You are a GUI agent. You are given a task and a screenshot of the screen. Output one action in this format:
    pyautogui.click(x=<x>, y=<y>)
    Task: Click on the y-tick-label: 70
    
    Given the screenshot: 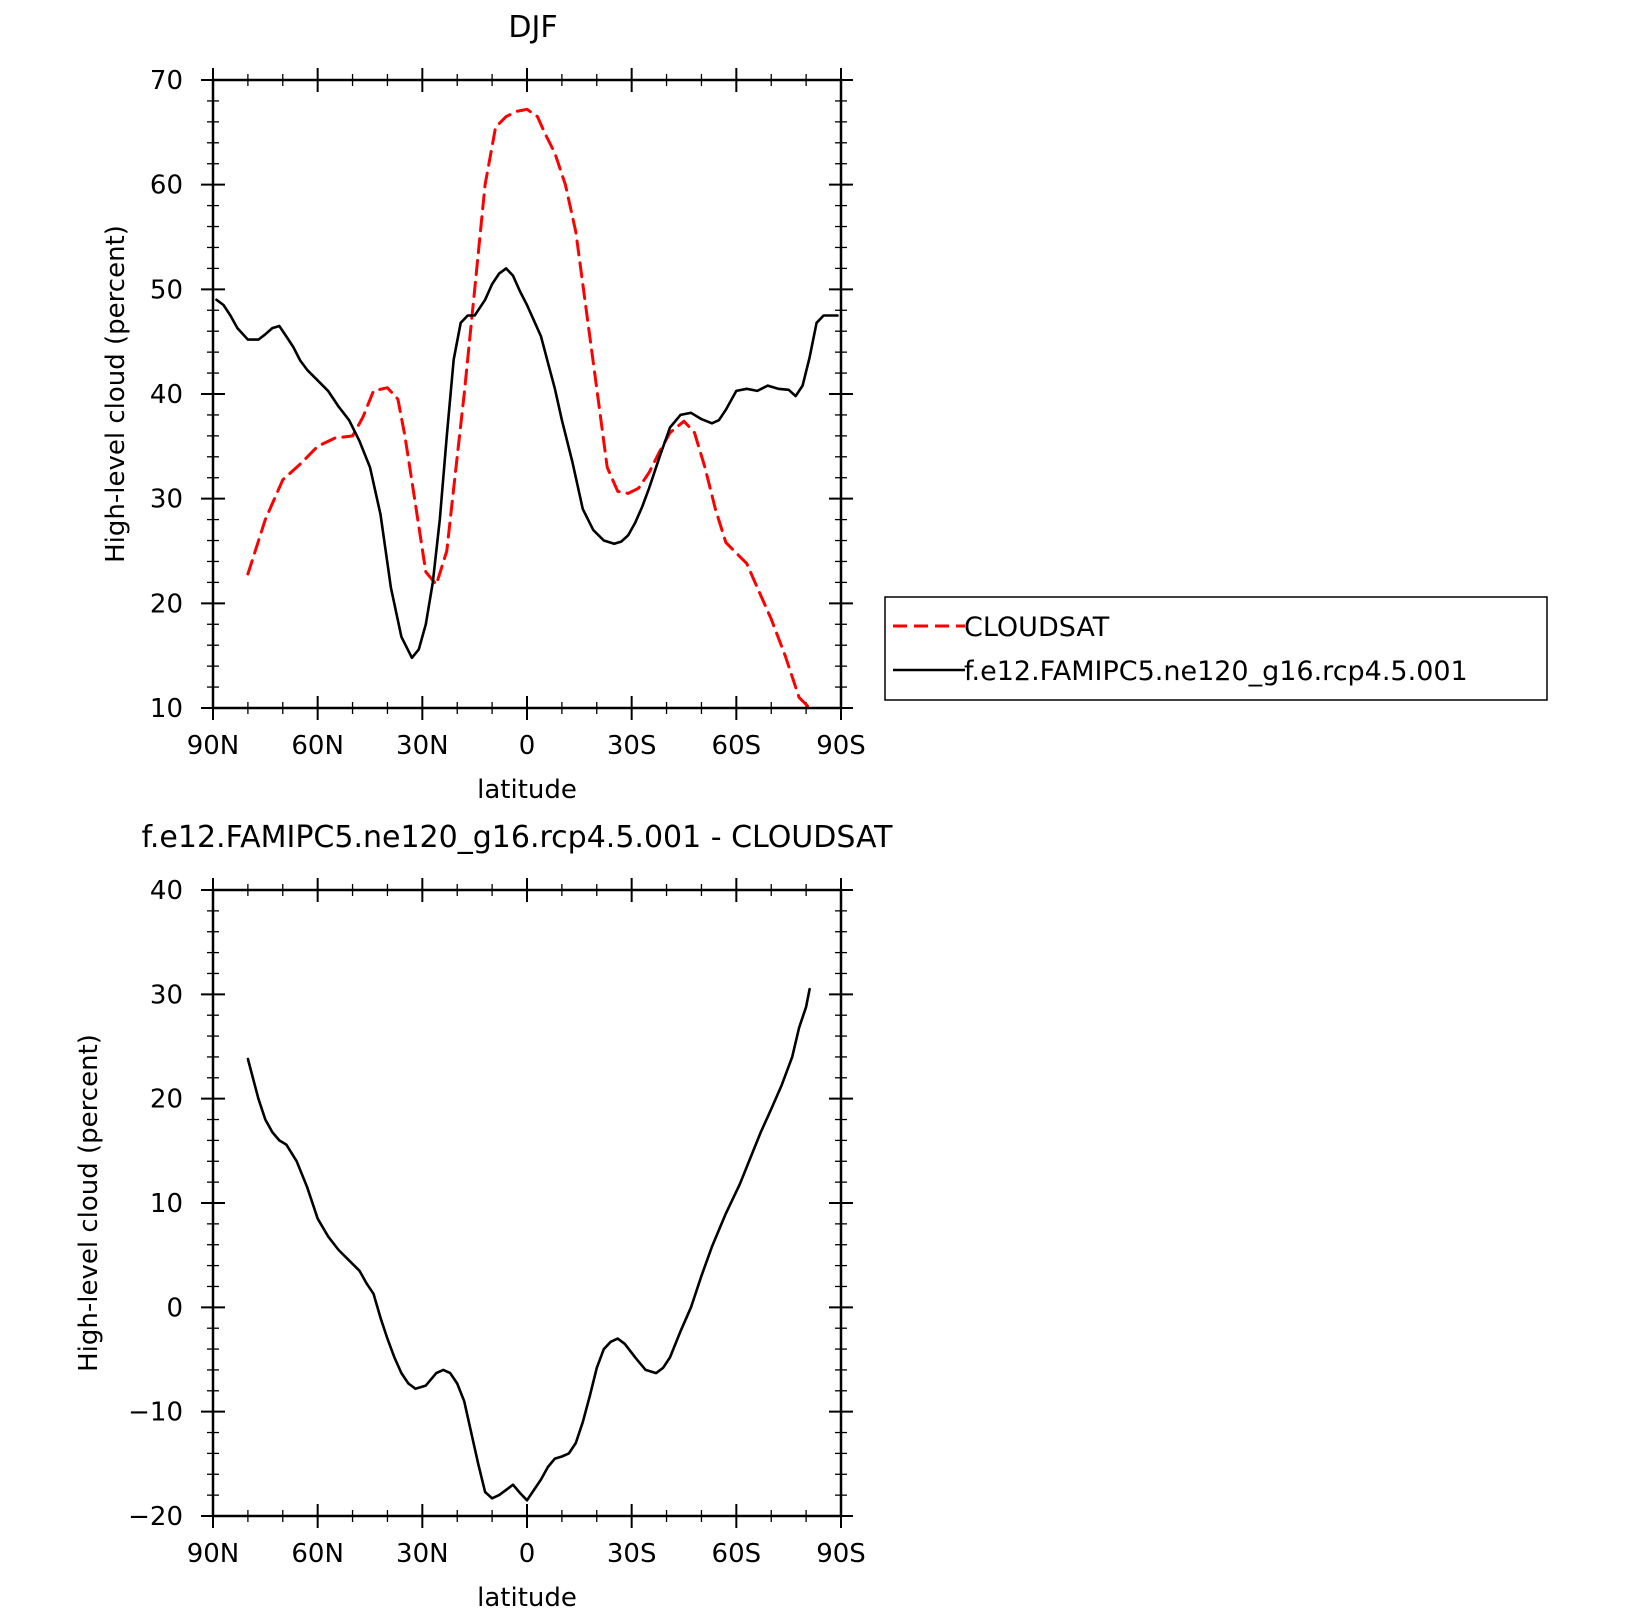 What is the action you would take?
    pyautogui.click(x=166, y=81)
    